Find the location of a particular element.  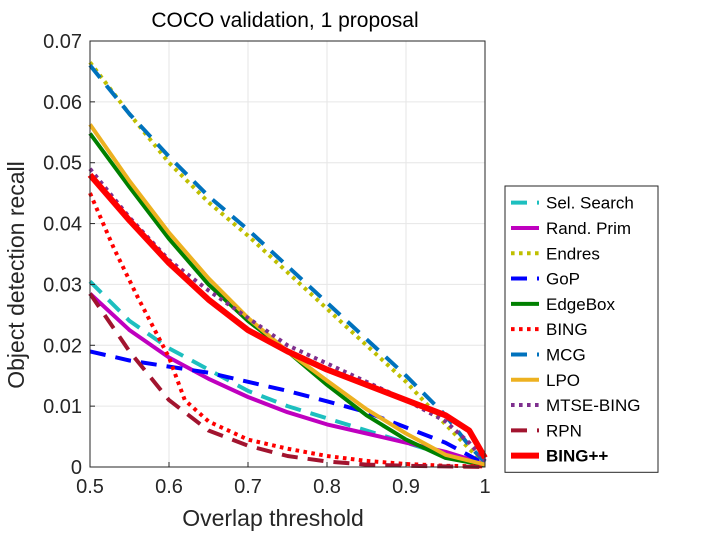

y-tick-label: 0.02 is located at coordinates (62, 346).